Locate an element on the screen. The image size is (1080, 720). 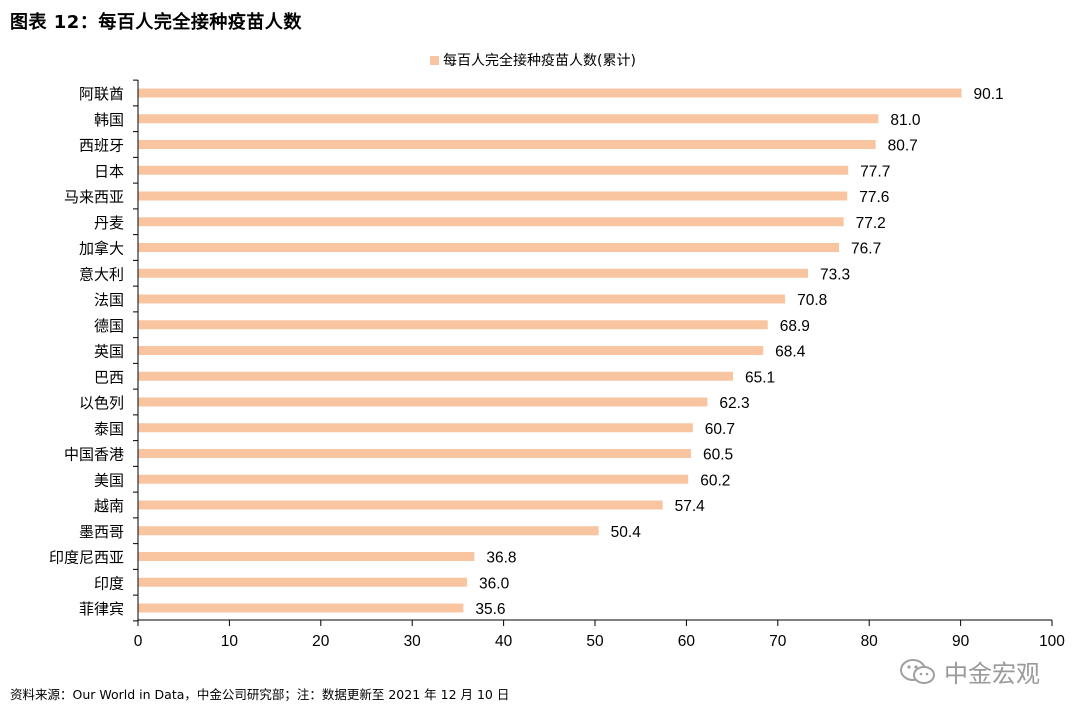
category-label: 西班牙 is located at coordinates (101, 146).